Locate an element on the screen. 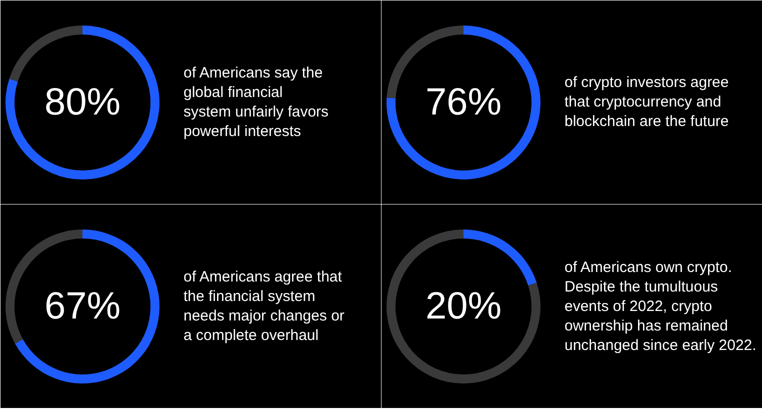  text: of Americans say the global financial system unfairly favors powerful interests is located at coordinates (256, 102).